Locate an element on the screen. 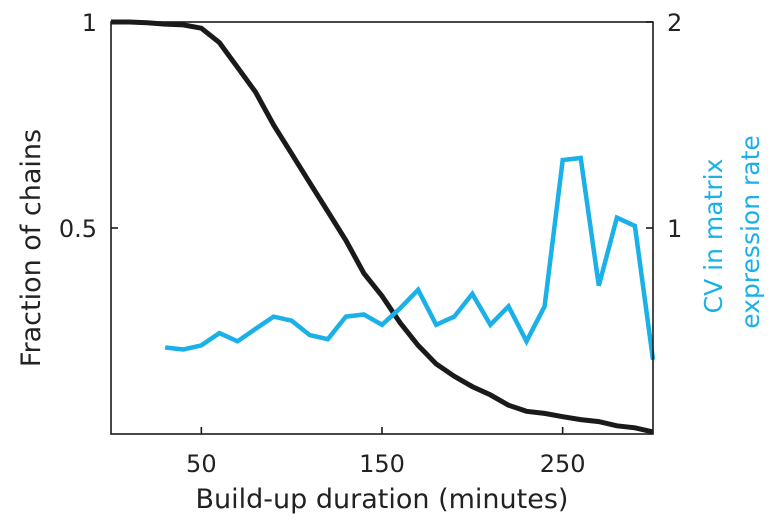 Image resolution: width=778 pixels, height=525 pixels. left-y-axis-label: Fraction of chains is located at coordinates (31, 248).